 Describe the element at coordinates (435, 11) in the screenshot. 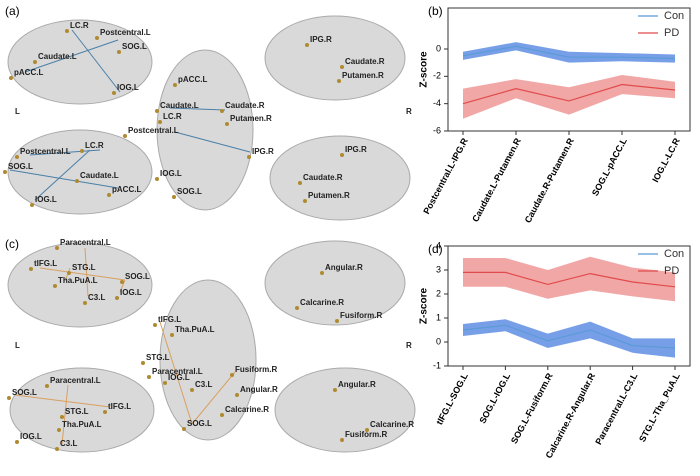

I see `panel-label: (b)` at that location.